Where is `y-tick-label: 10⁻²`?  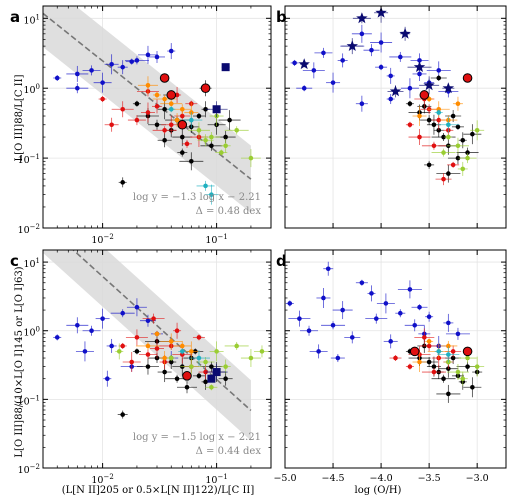 y-tick-label: 10⁻² is located at coordinates (29, 469).